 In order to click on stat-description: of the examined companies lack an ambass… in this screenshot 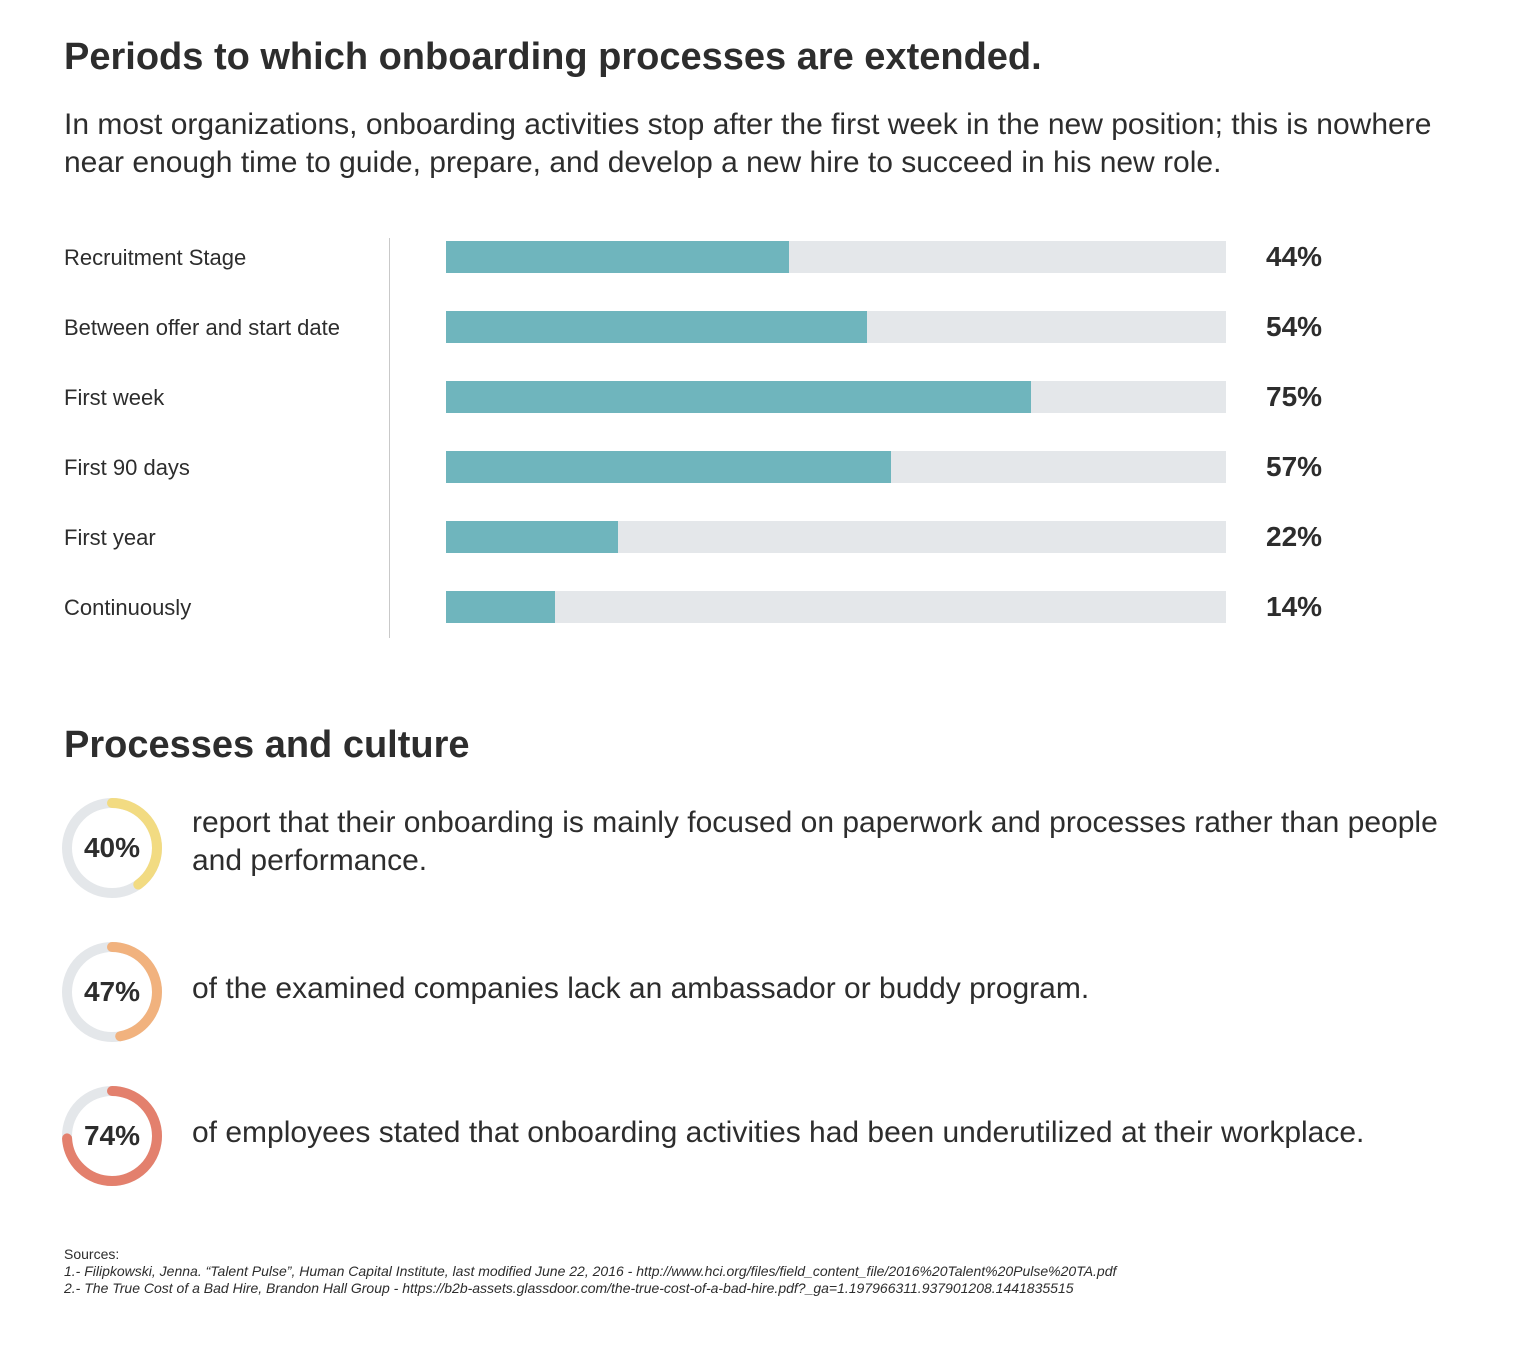, I will do `click(641, 988)`.